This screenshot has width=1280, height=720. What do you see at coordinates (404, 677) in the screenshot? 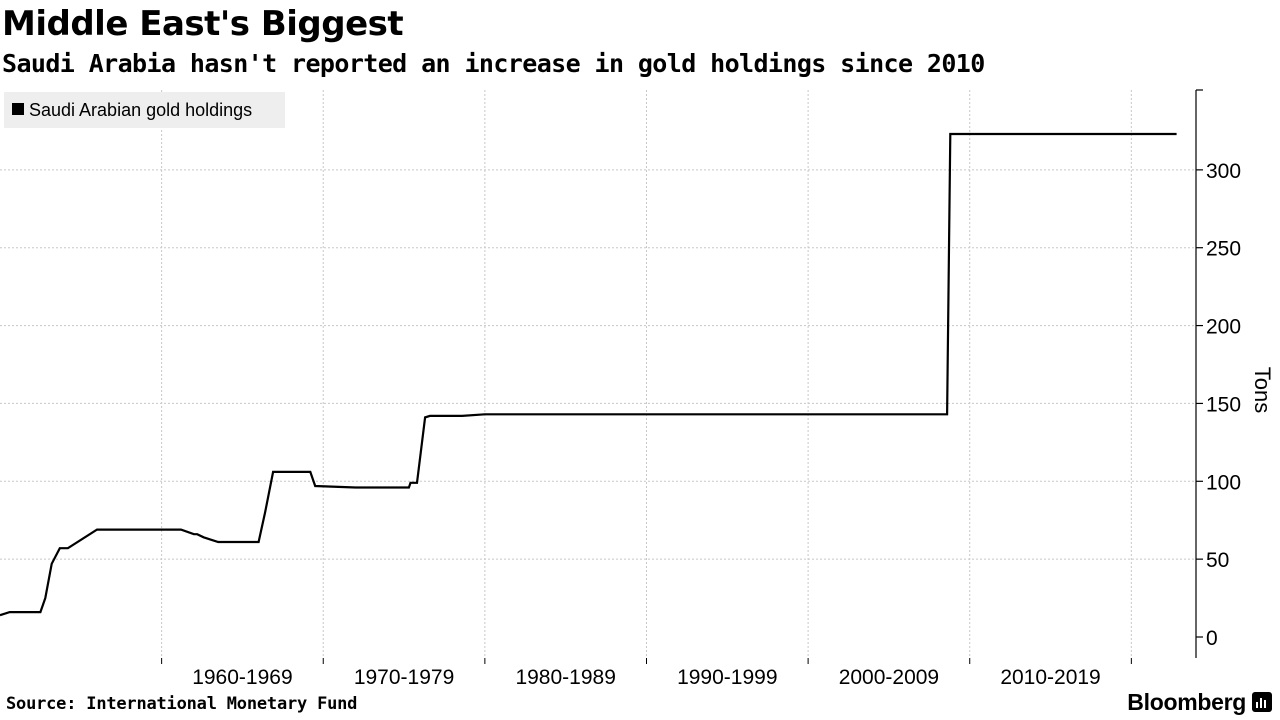
I see `x-tick-label: 1970-1979` at bounding box center [404, 677].